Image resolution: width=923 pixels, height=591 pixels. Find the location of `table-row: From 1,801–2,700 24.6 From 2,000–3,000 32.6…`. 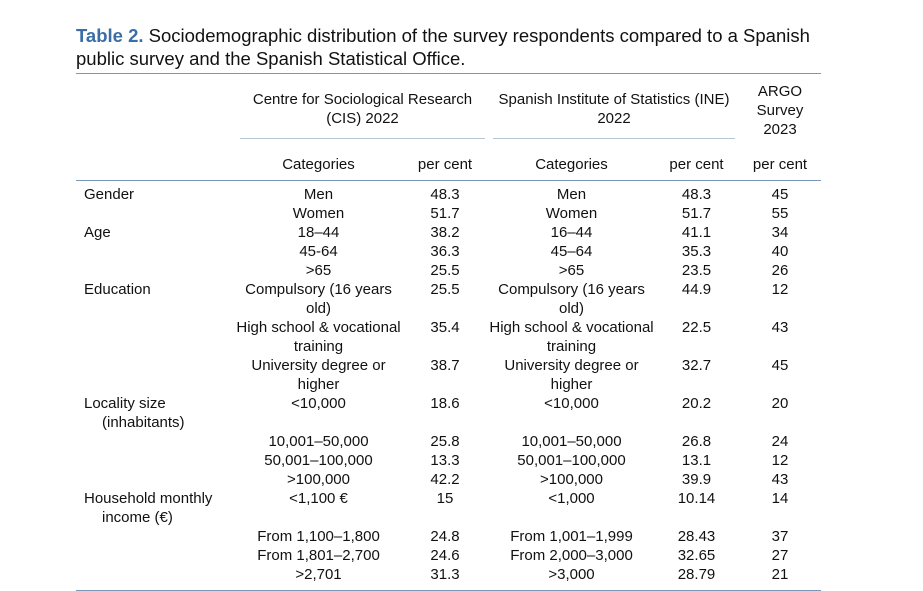

table-row: From 1,801–2,700 24.6 From 2,000–3,000 32.6… is located at coordinates (448, 555).